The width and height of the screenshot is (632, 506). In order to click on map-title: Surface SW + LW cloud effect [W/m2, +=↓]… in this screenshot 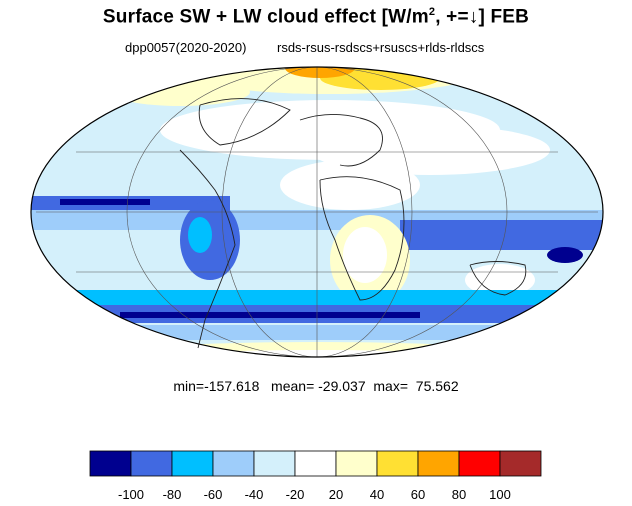, I will do `click(316, 17)`.